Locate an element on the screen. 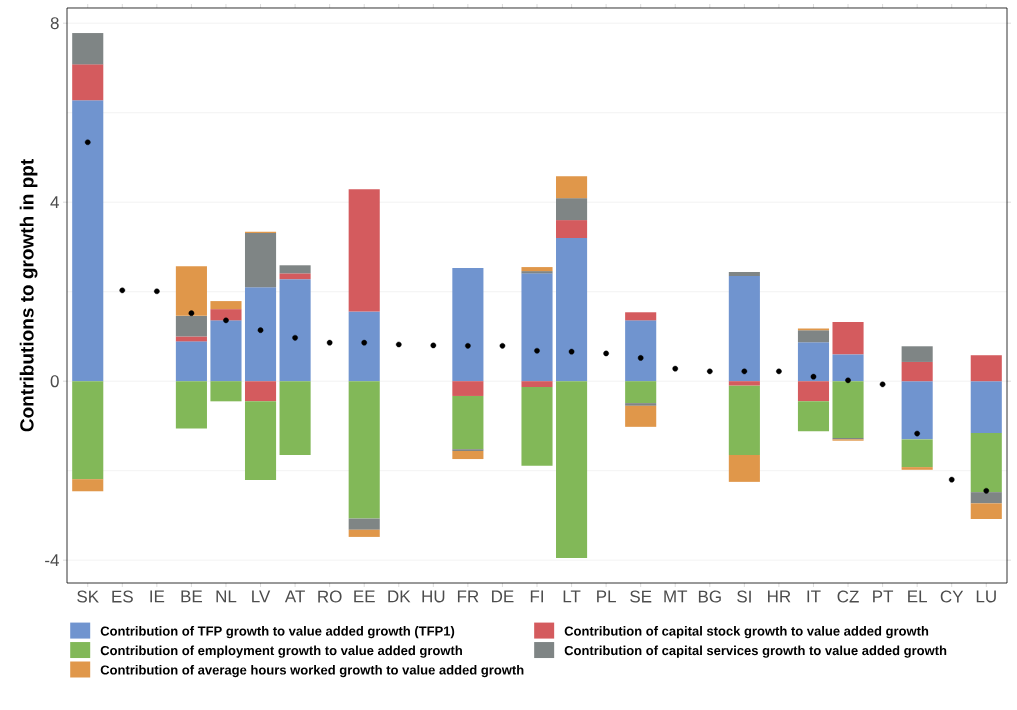 This screenshot has height=710, width=1017. x-tick-label: IE is located at coordinates (157, 596).